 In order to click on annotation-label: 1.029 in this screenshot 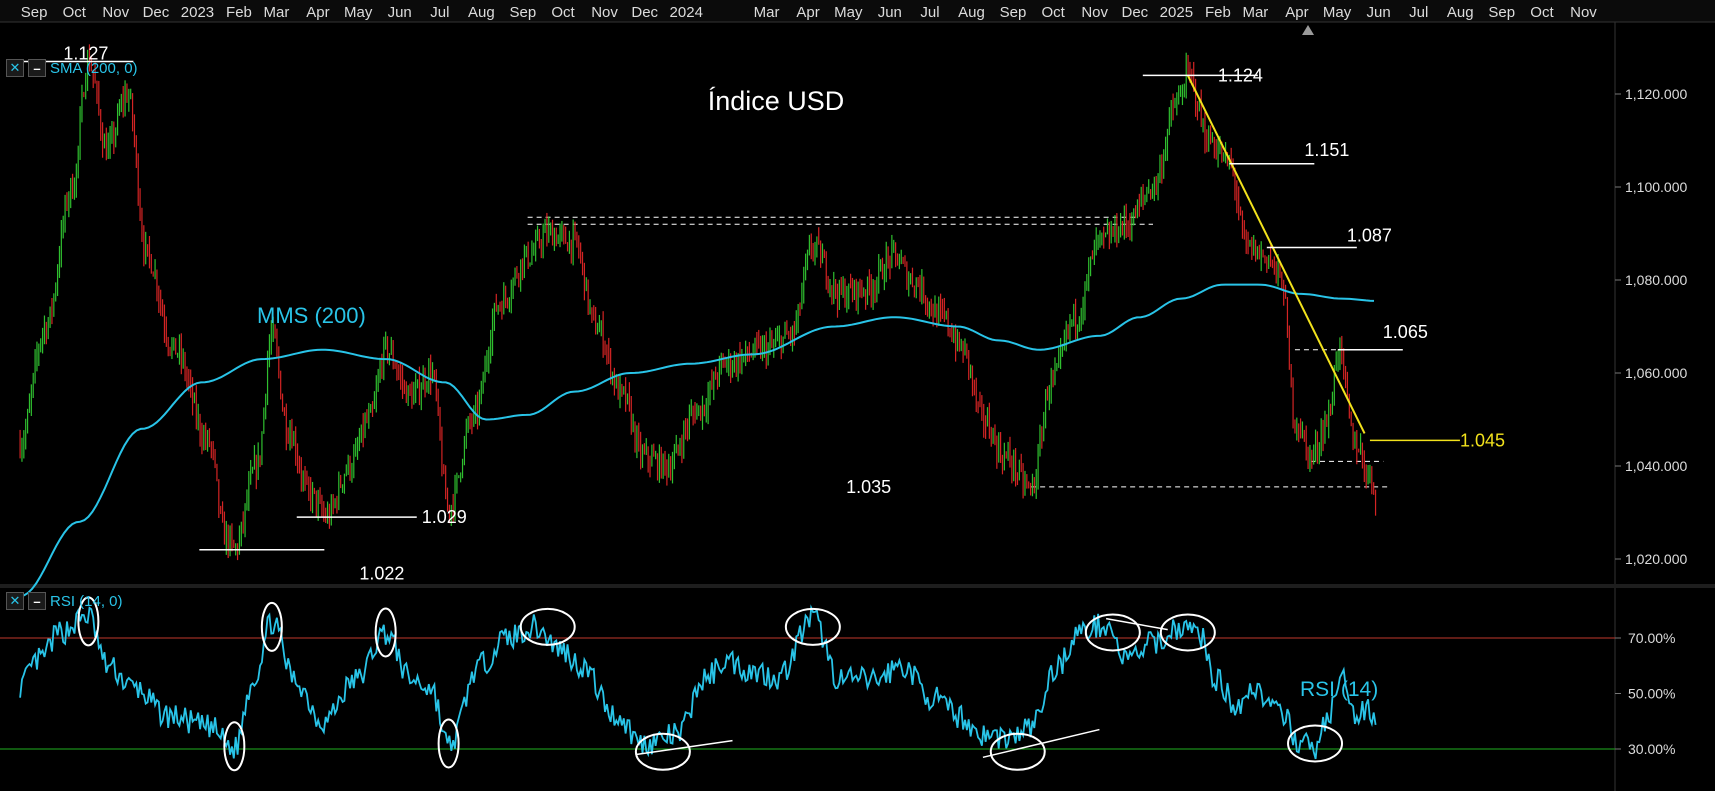, I will do `click(444, 517)`.